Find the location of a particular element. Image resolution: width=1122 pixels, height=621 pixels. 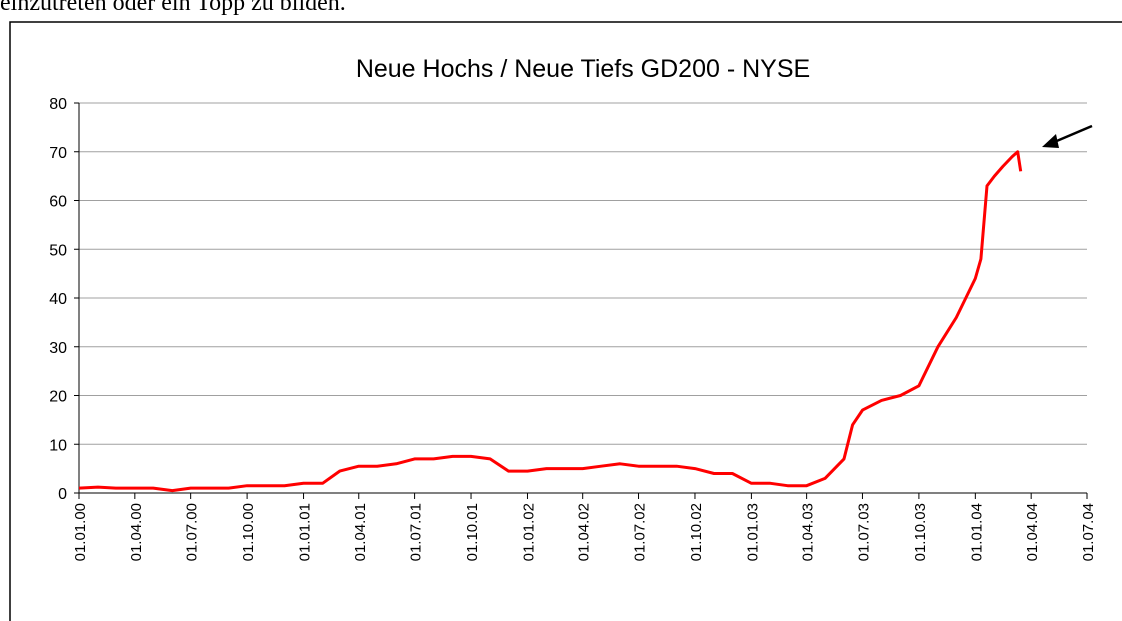

header-text: einzutreten oder ein Topp zu bilden. is located at coordinates (173, 8).